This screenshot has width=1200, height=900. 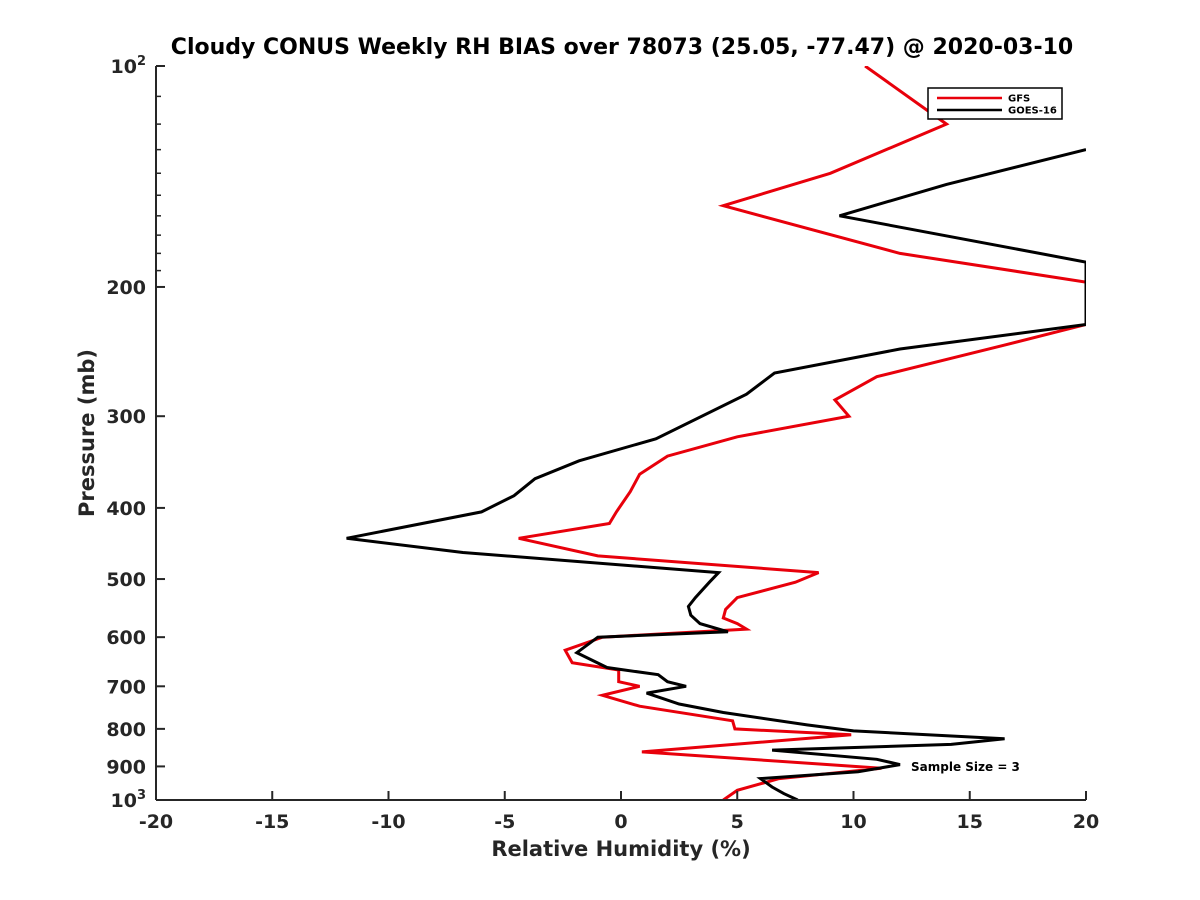 What do you see at coordinates (126, 580) in the screenshot?
I see `y-tick-label: 500` at bounding box center [126, 580].